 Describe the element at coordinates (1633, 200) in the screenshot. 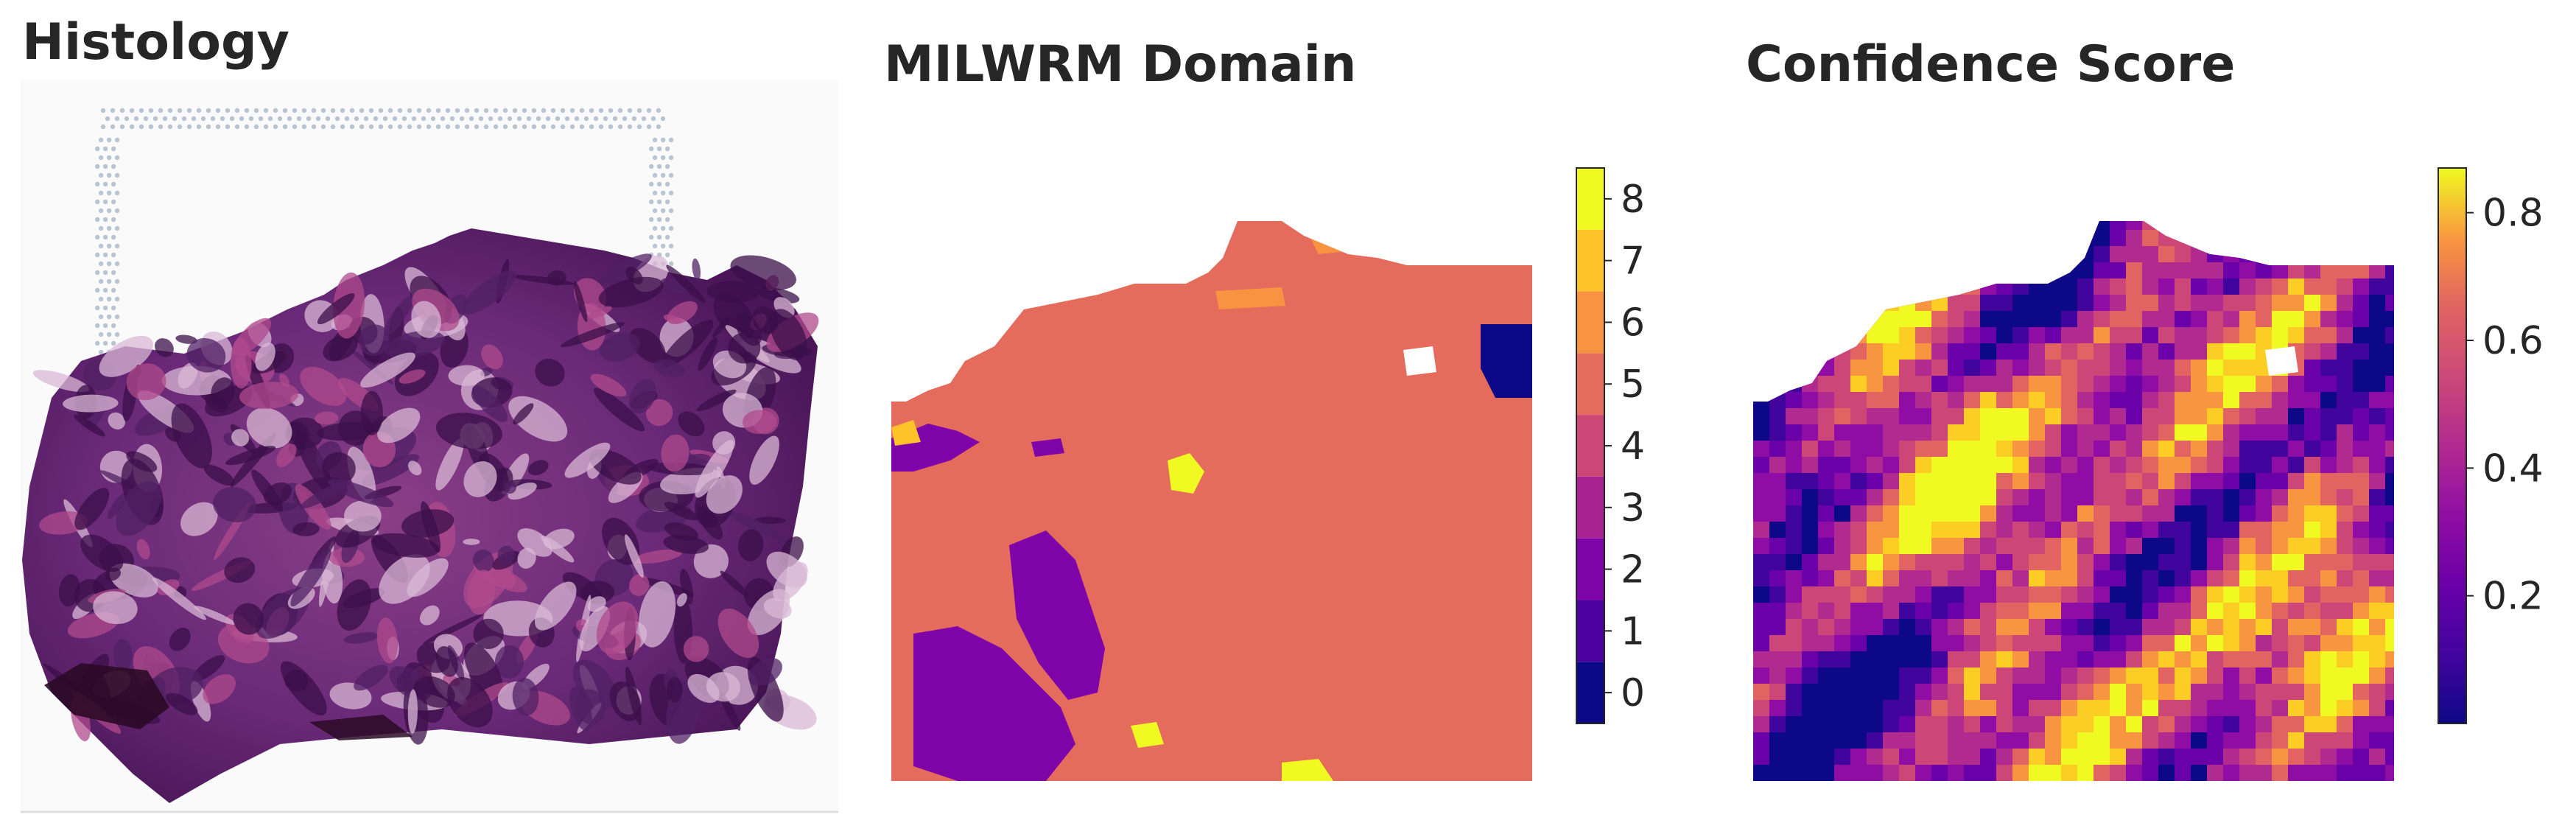

I see `domain-tick-label: 8` at that location.